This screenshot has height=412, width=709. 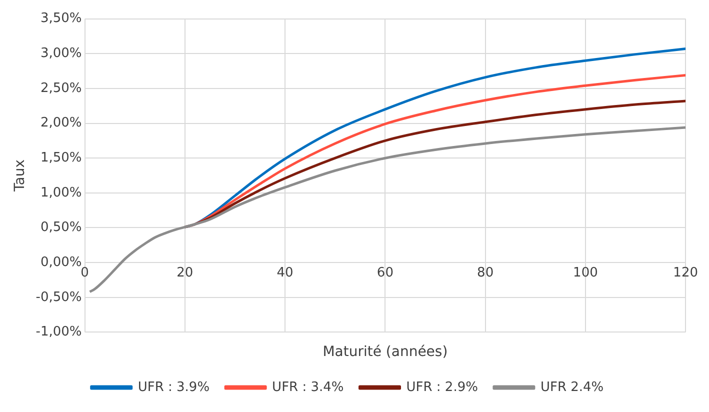 What do you see at coordinates (61, 262) in the screenshot?
I see `y-tick-label: 0,00%` at bounding box center [61, 262].